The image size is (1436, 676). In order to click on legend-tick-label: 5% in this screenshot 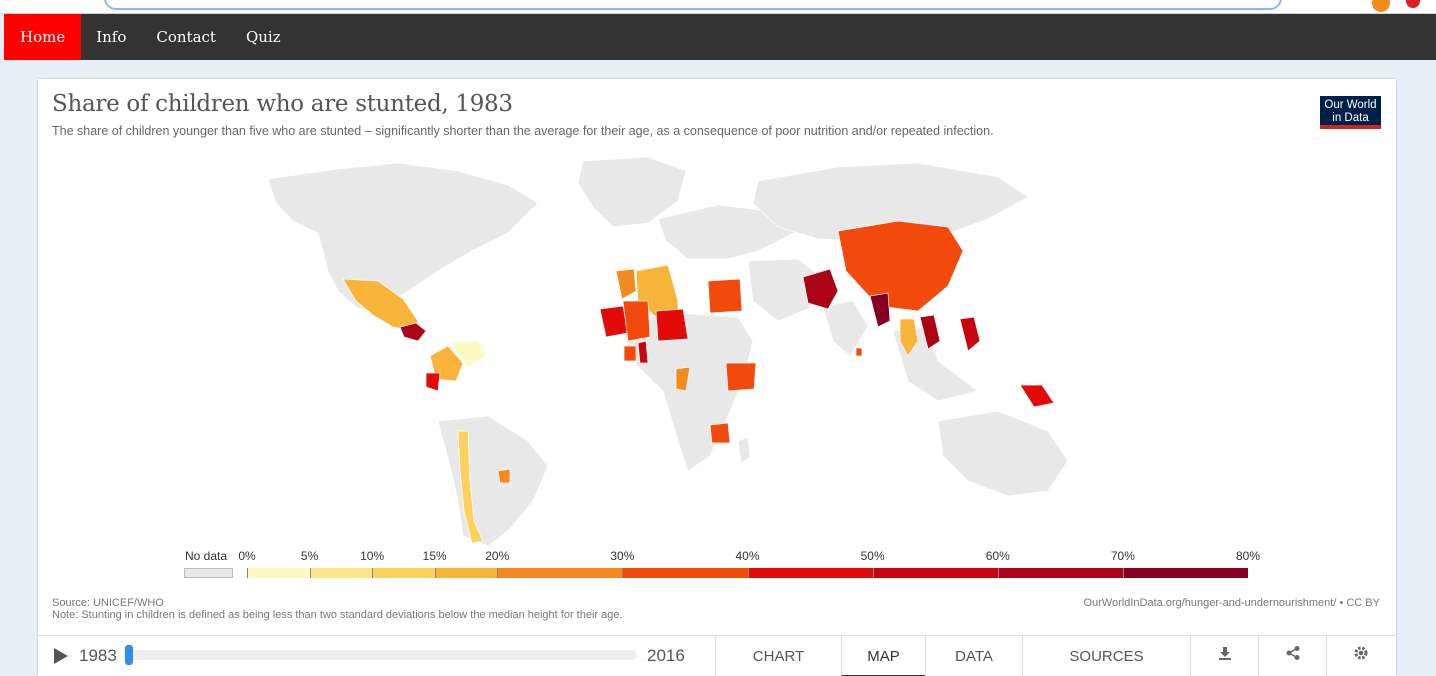, I will do `click(309, 556)`.